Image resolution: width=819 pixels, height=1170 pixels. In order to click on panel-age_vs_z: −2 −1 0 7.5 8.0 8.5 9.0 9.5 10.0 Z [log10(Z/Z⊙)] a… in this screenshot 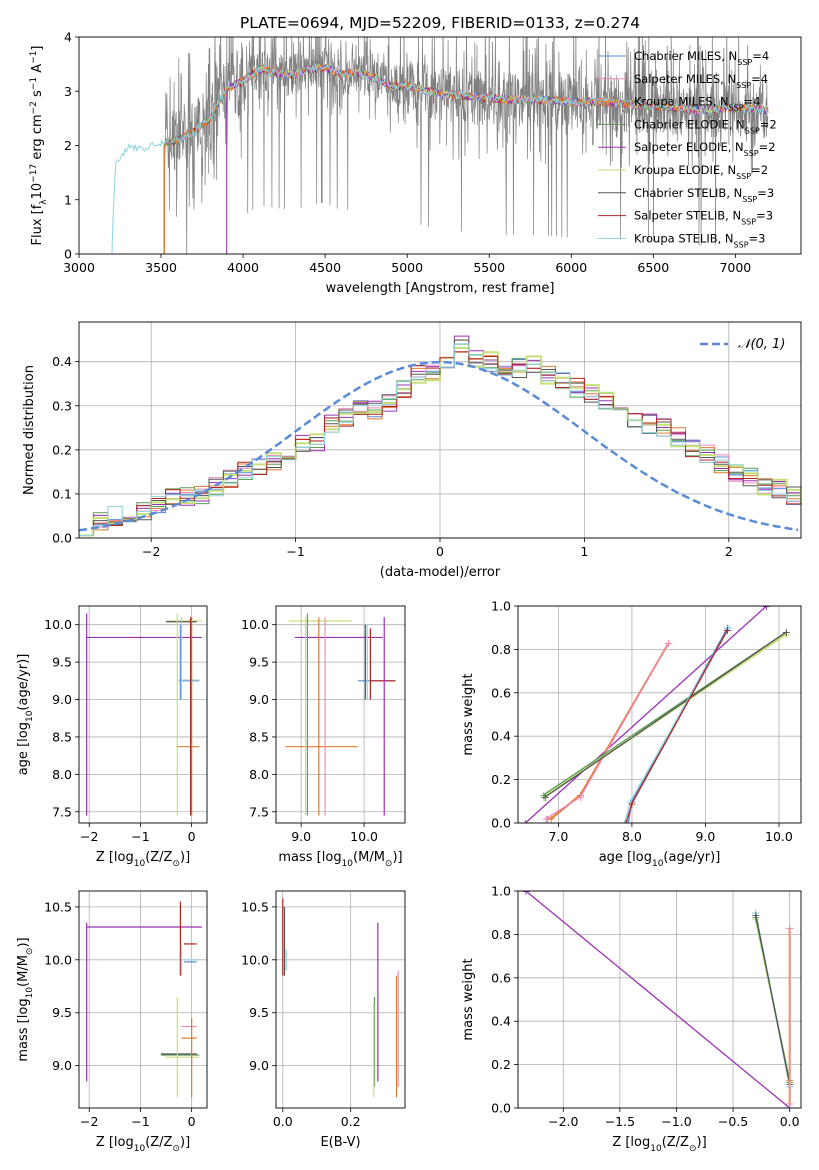, I will do `click(112, 737)`.